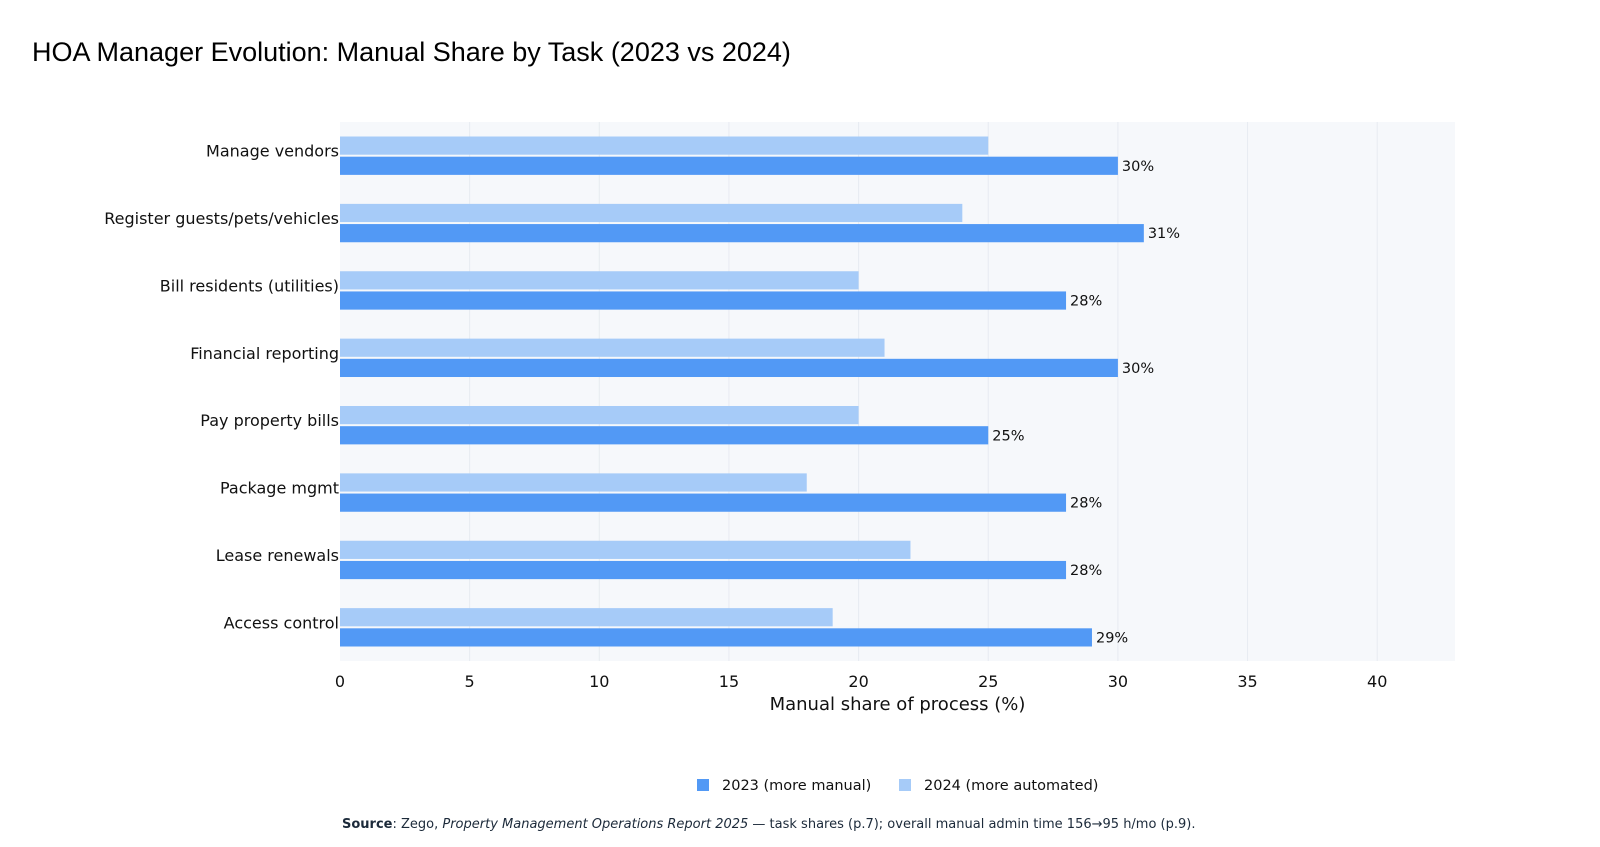 The image size is (1600, 847). I want to click on x-tick-label: 35, so click(1247, 681).